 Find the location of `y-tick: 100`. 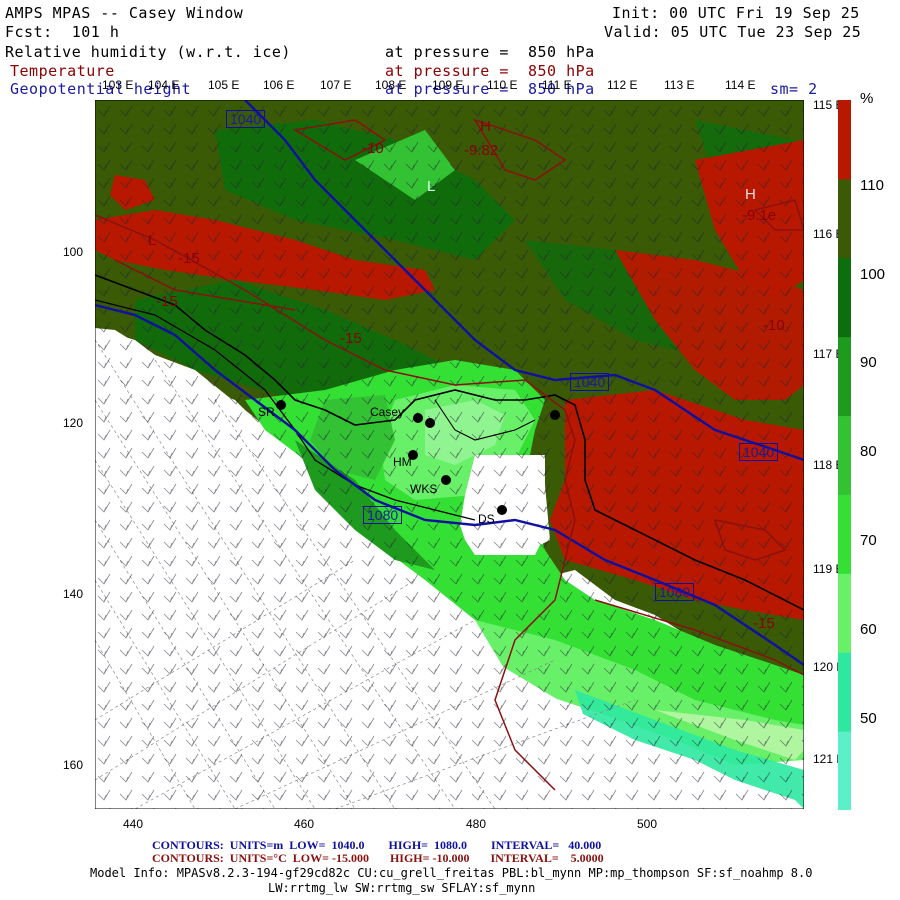

y-tick: 100 is located at coordinates (73, 252).